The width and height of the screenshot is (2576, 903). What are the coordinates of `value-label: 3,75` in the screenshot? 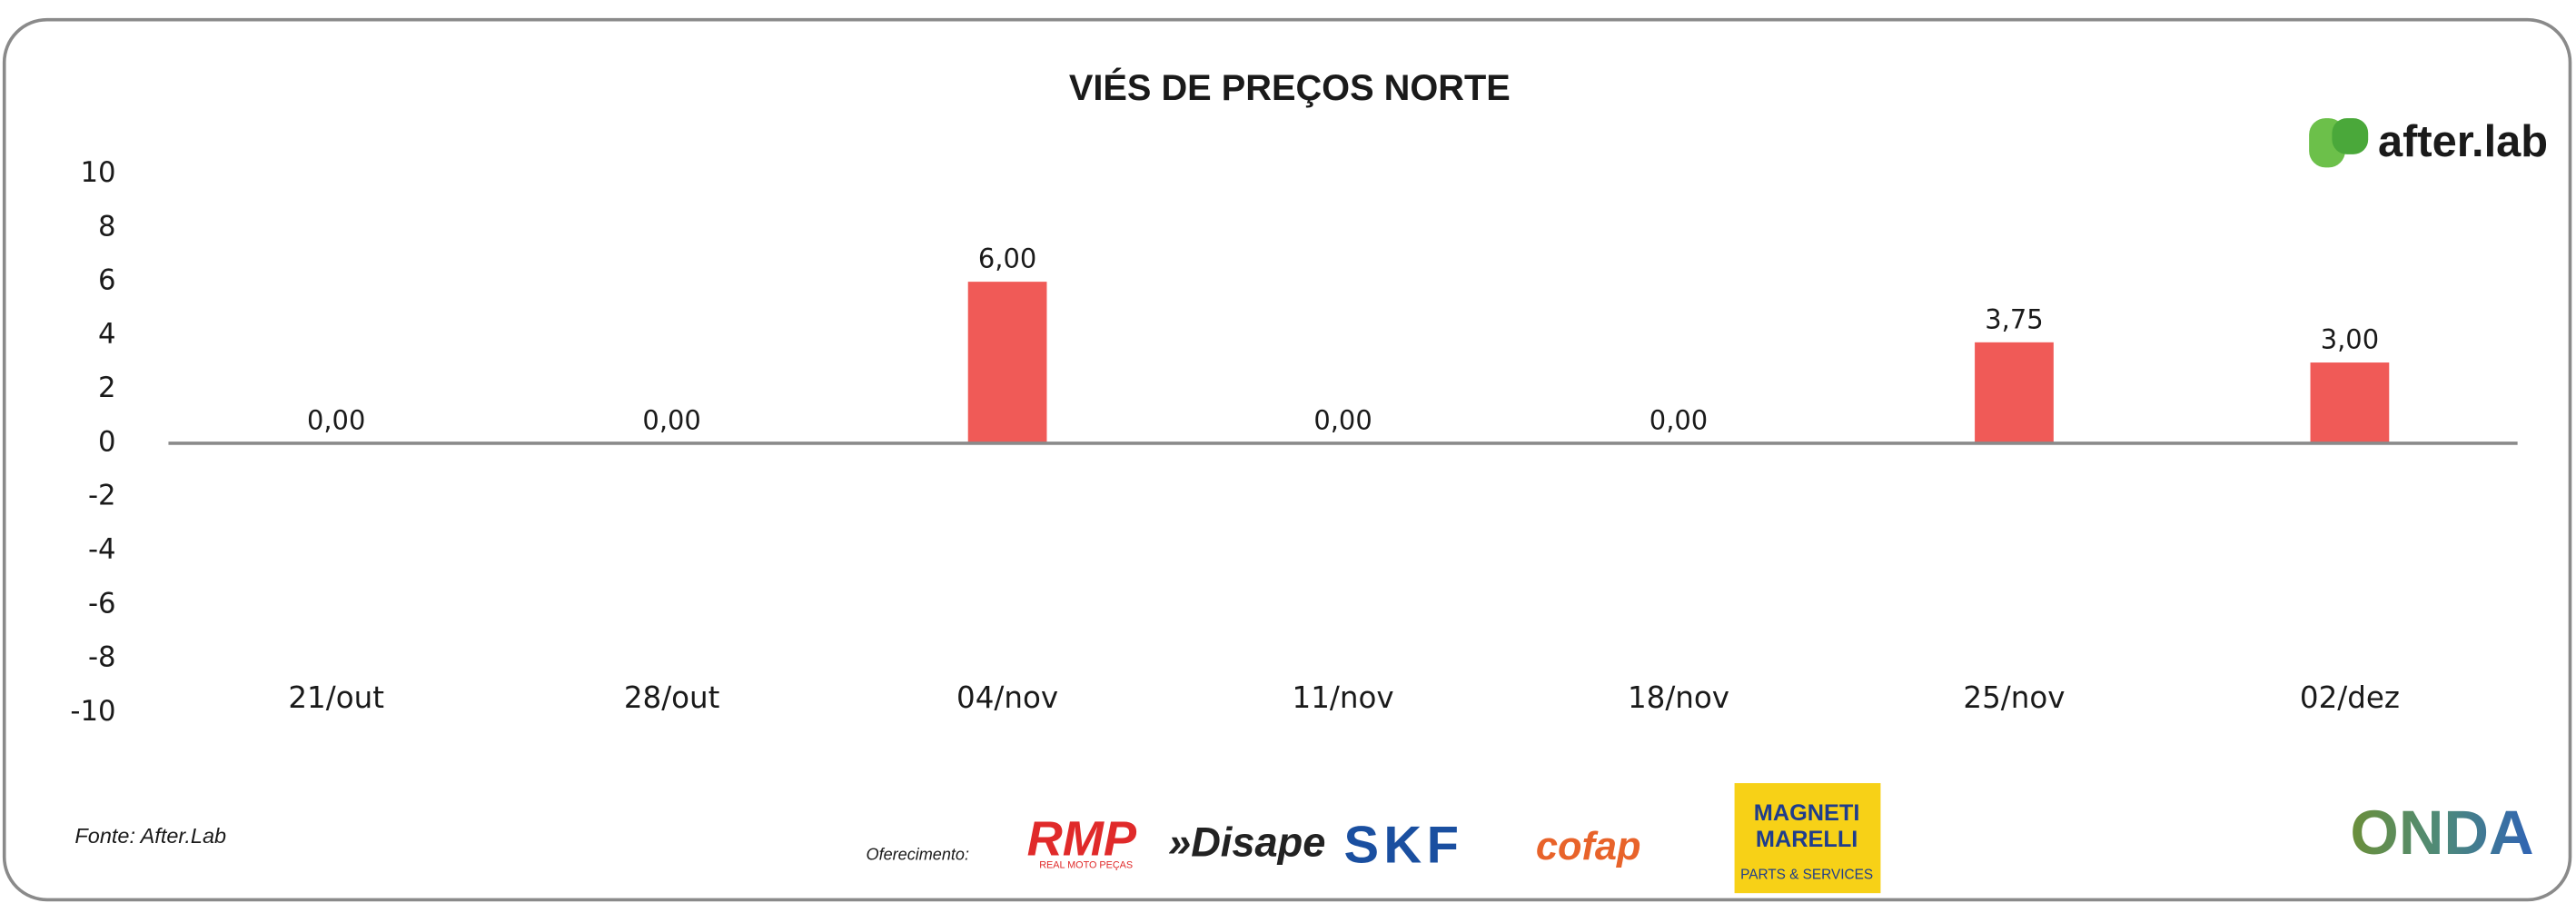 It's located at (2014, 318).